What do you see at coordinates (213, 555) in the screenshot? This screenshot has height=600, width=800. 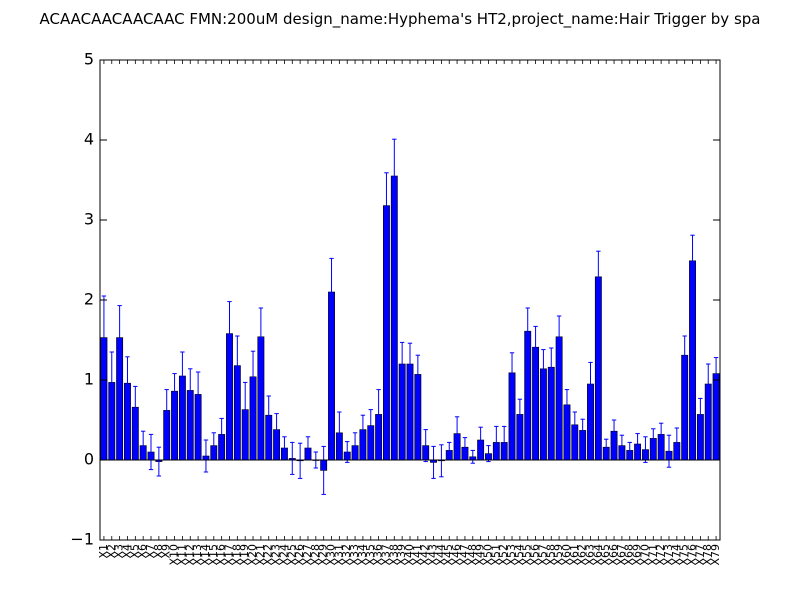 I see `x-tick-label: X15` at bounding box center [213, 555].